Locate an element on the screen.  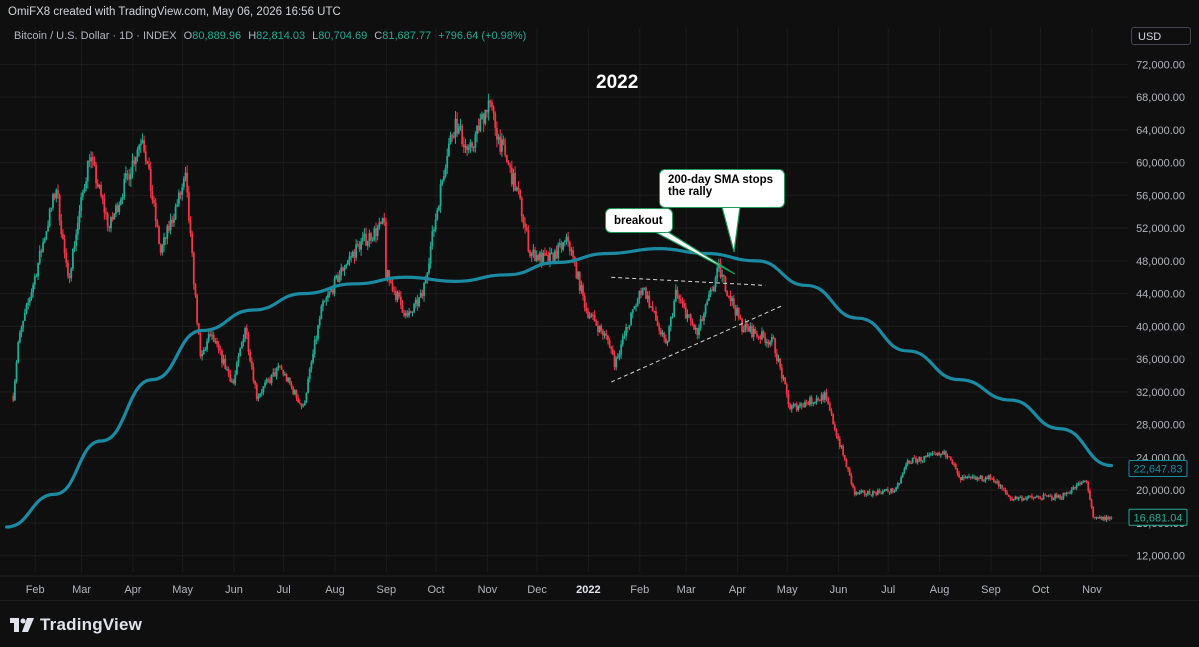
sma-callout-line2: the rally is located at coordinates (690, 192).